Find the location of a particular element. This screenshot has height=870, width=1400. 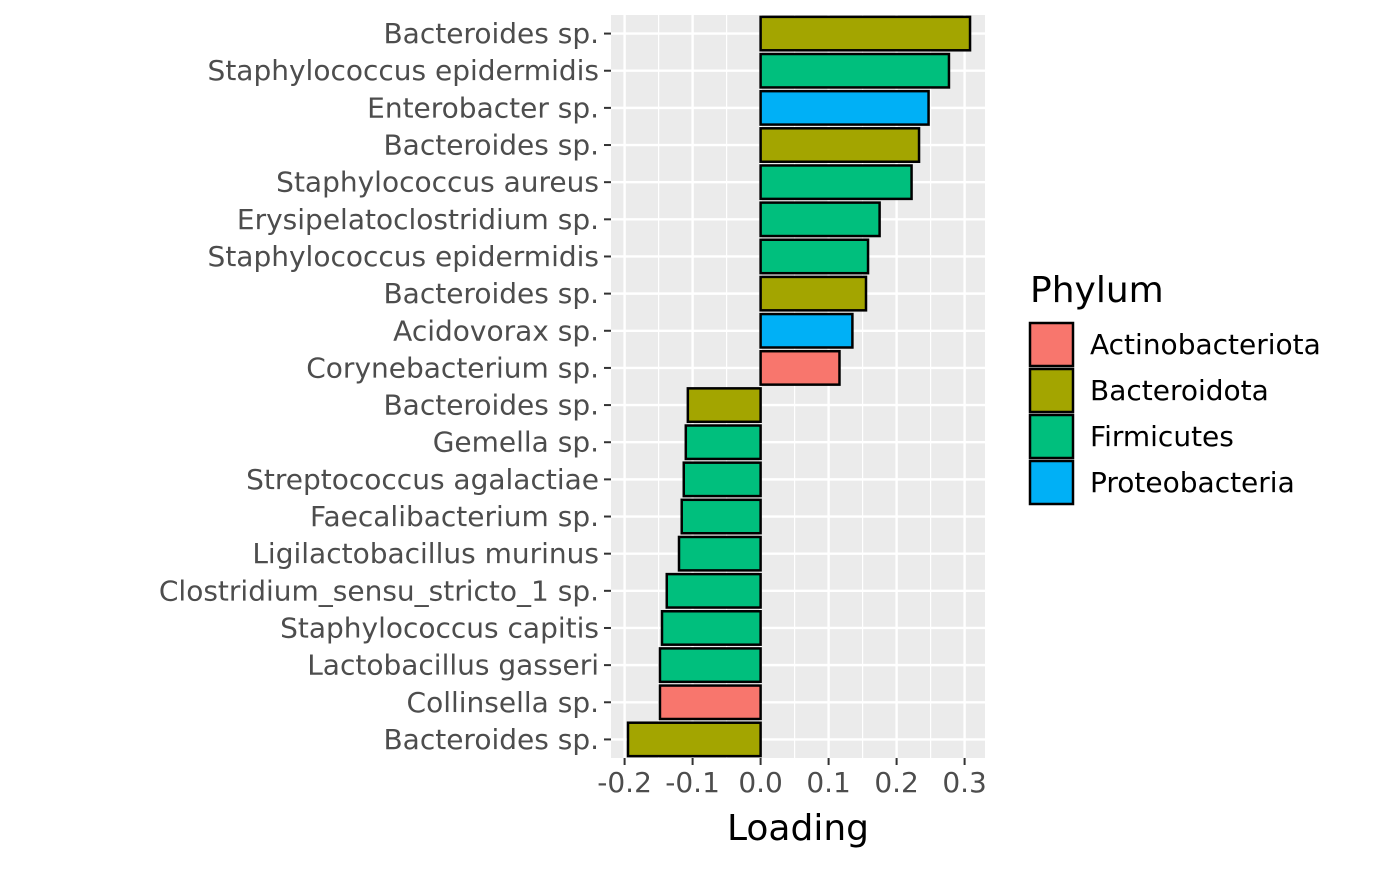

x-tick-label: -0.2 is located at coordinates (624, 782).